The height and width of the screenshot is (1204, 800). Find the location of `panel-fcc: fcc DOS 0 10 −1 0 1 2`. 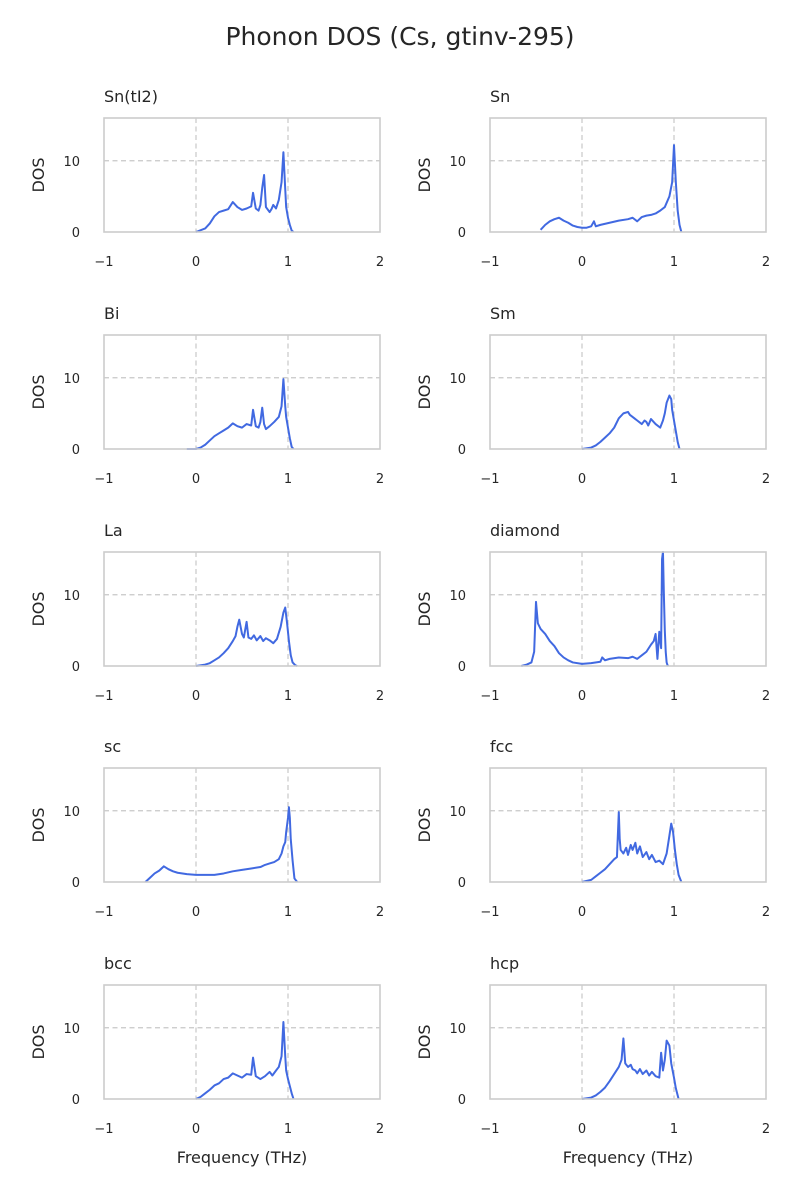

panel-fcc: fcc DOS 0 10 −1 0 1 2 is located at coordinates (592, 828).